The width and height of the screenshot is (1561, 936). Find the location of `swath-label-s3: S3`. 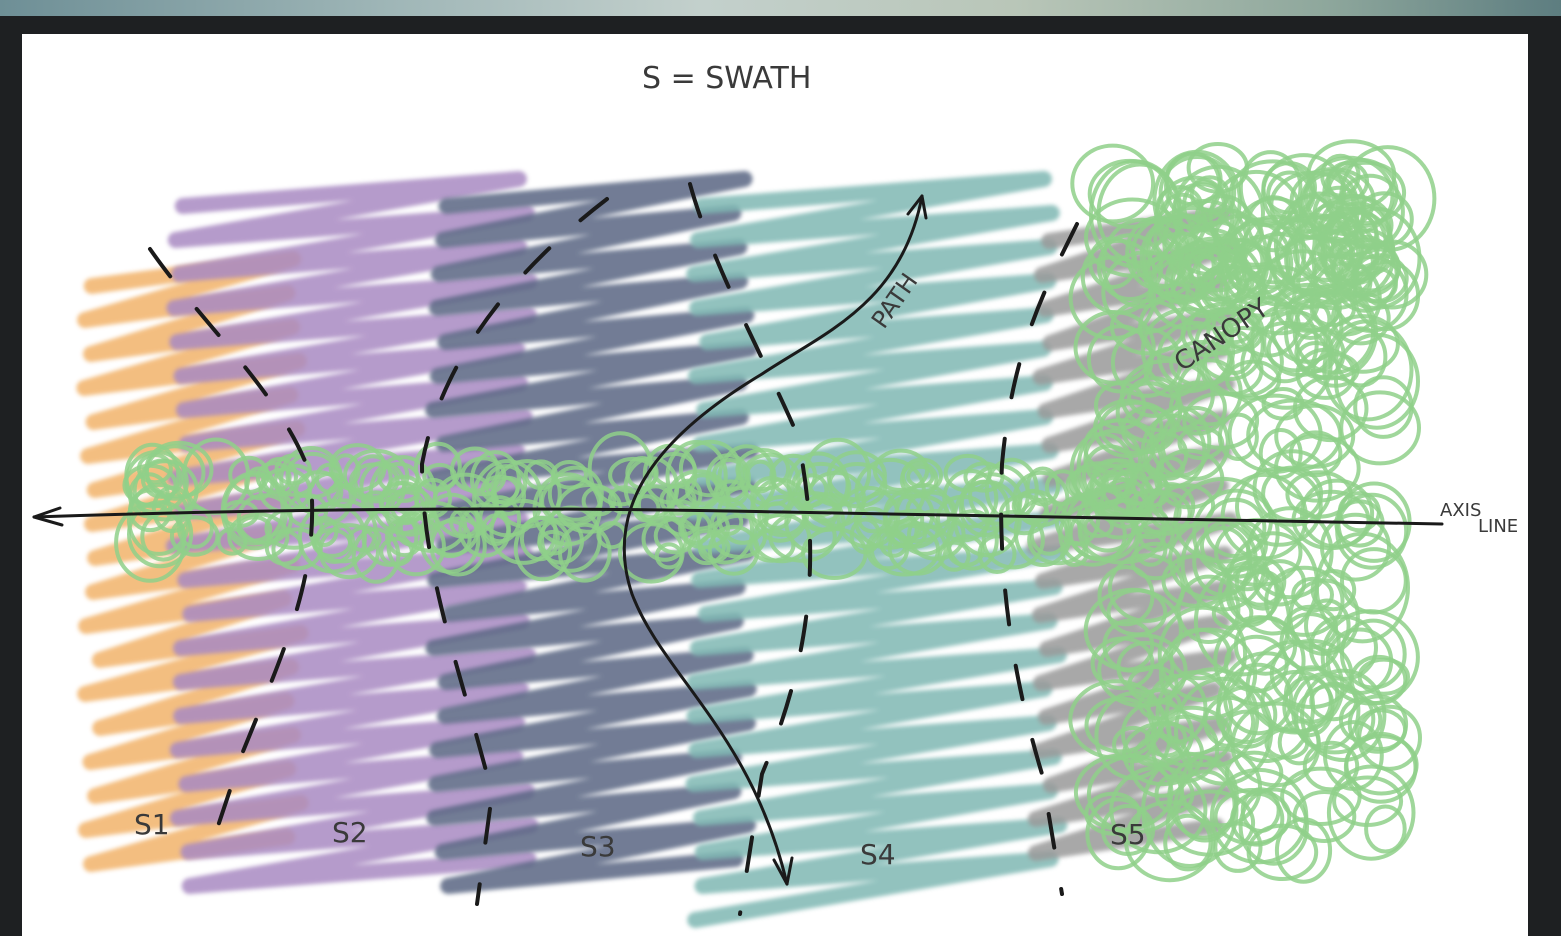

swath-label-s3: S3 is located at coordinates (598, 846).